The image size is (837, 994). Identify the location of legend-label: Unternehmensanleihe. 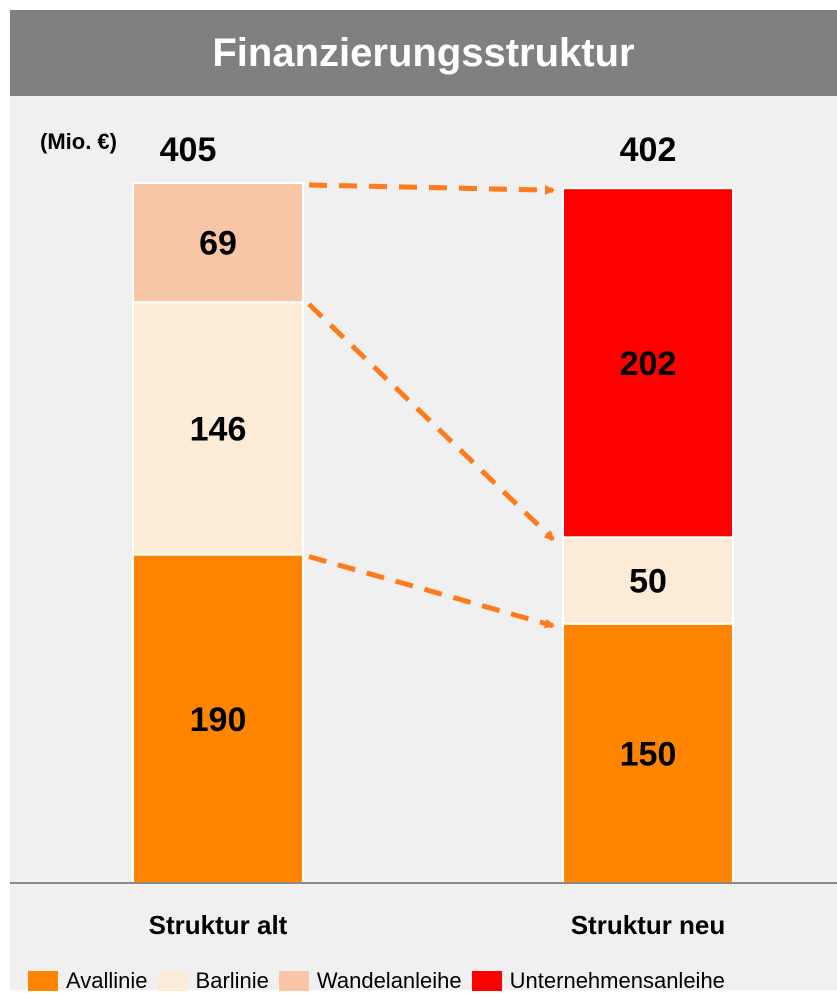
(617, 980).